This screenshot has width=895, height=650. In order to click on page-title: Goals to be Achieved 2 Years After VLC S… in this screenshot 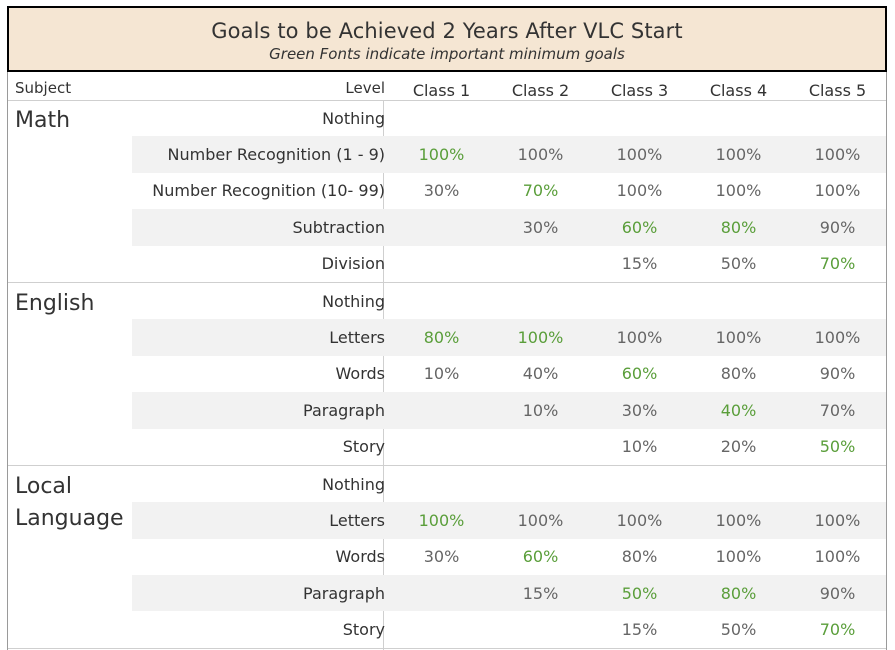, I will do `click(447, 31)`.